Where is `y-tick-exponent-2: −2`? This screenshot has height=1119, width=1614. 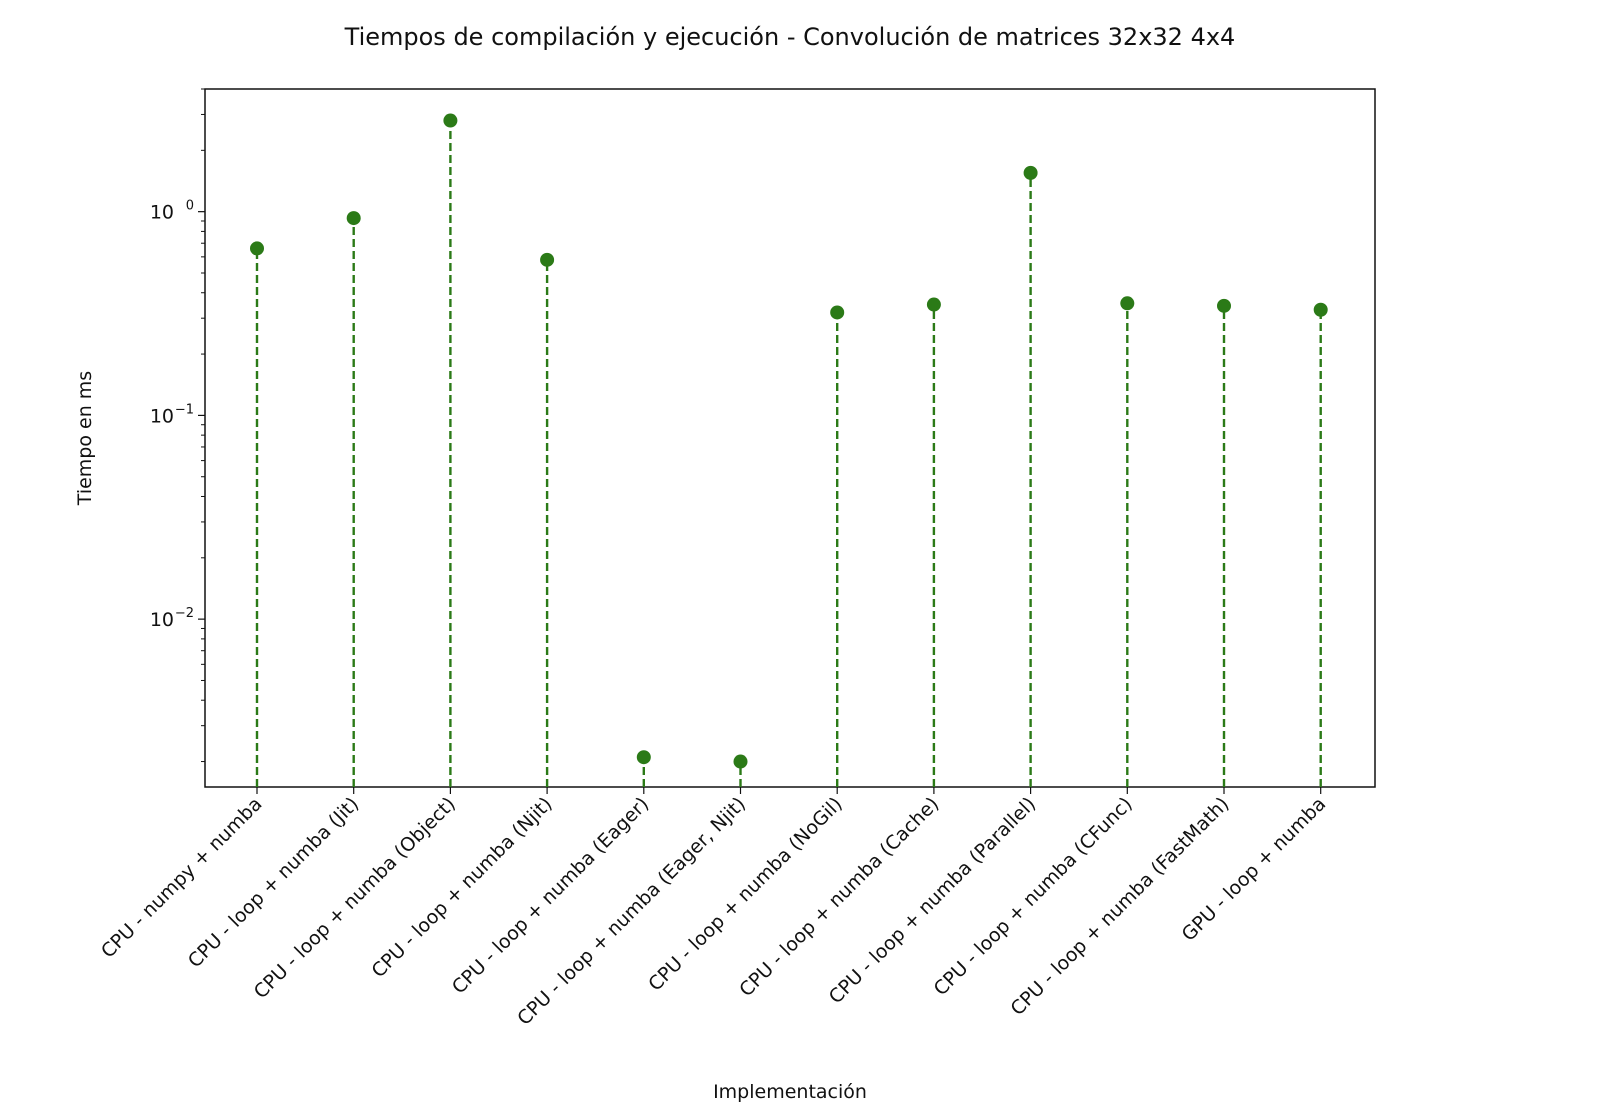 y-tick-exponent-2: −2 is located at coordinates (184, 613).